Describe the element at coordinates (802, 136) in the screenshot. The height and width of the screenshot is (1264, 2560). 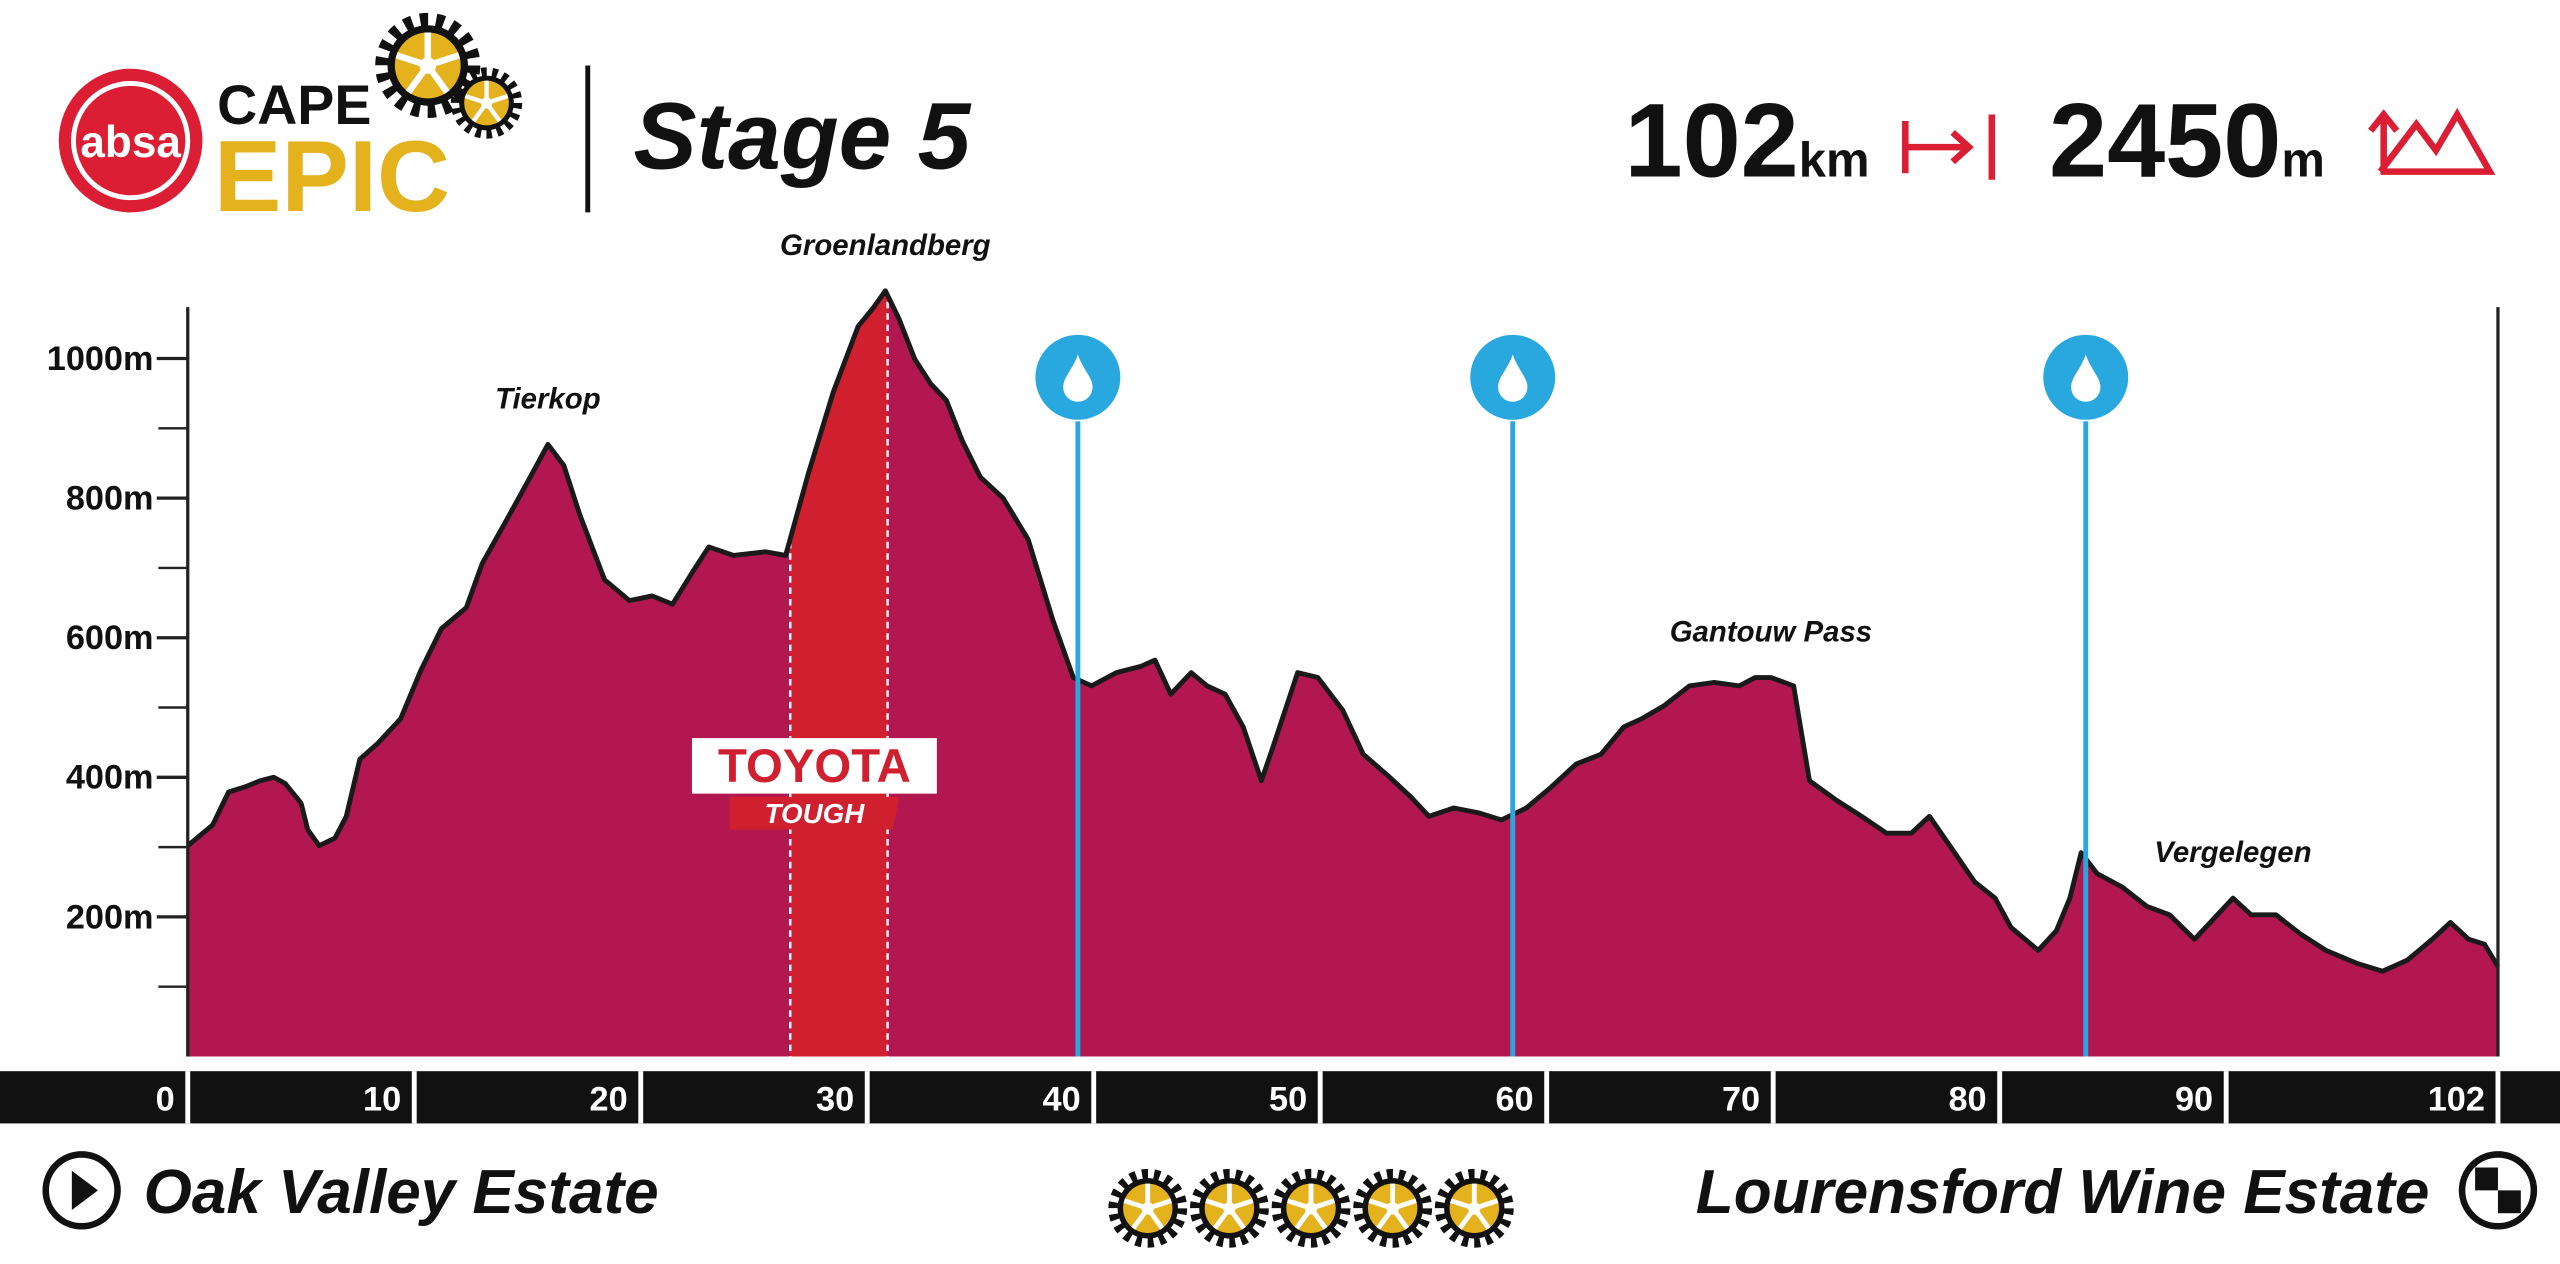
I see `stage-title: Stage 5` at that location.